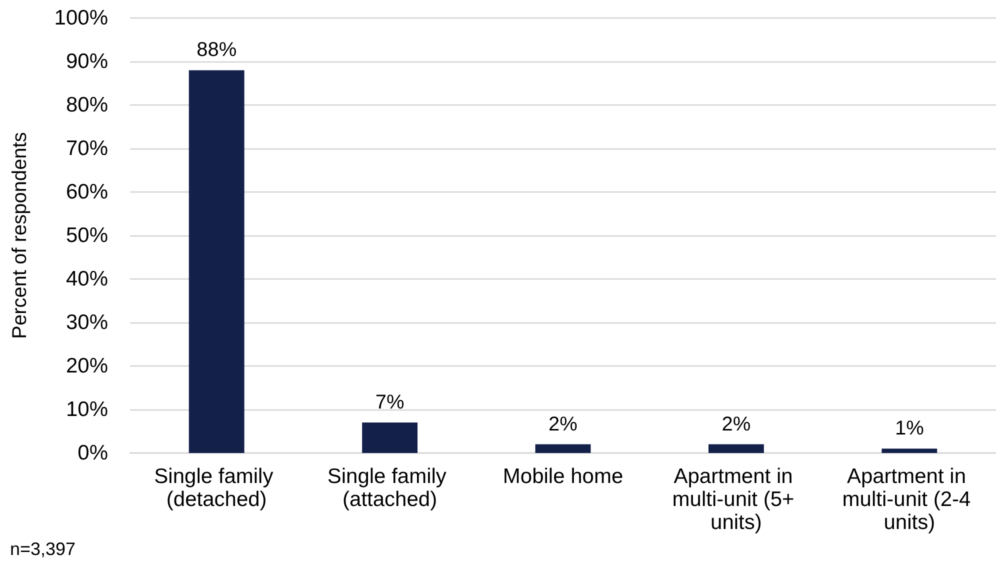  What do you see at coordinates (87, 322) in the screenshot?
I see `y-tick-label: 30%` at bounding box center [87, 322].